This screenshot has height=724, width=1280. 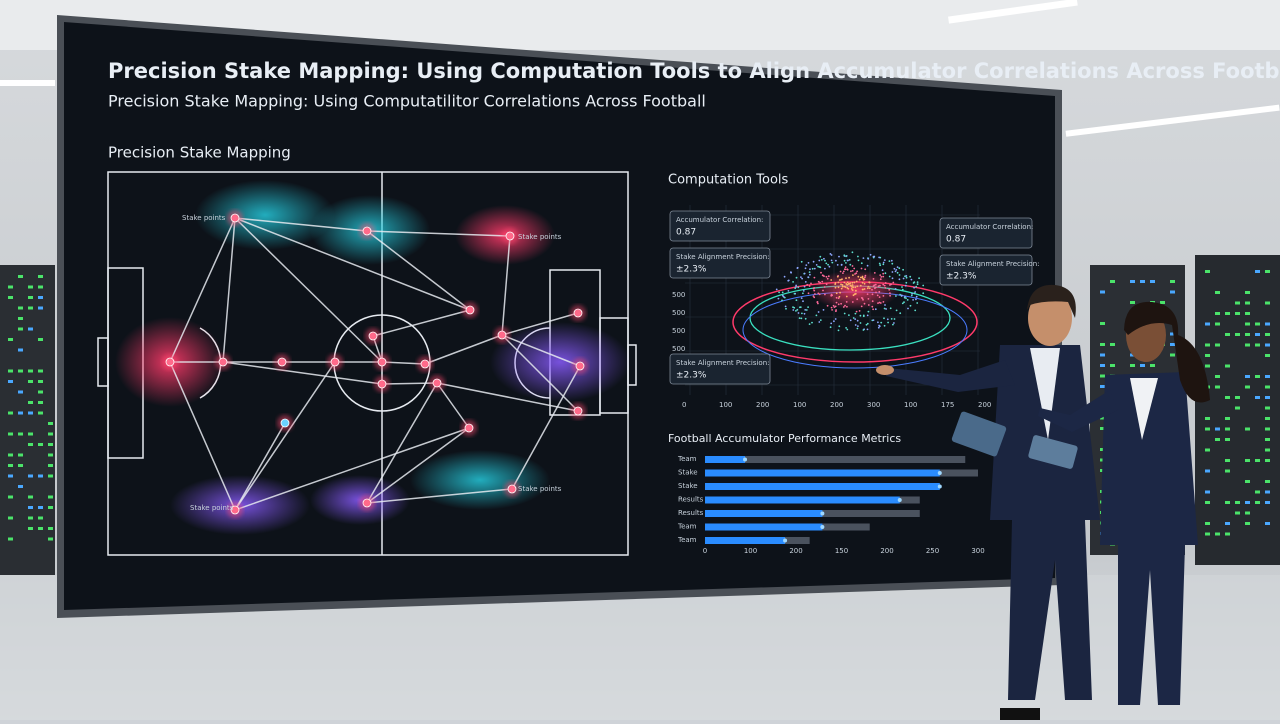 What do you see at coordinates (687, 540) in the screenshot?
I see `row-label: Team` at bounding box center [687, 540].